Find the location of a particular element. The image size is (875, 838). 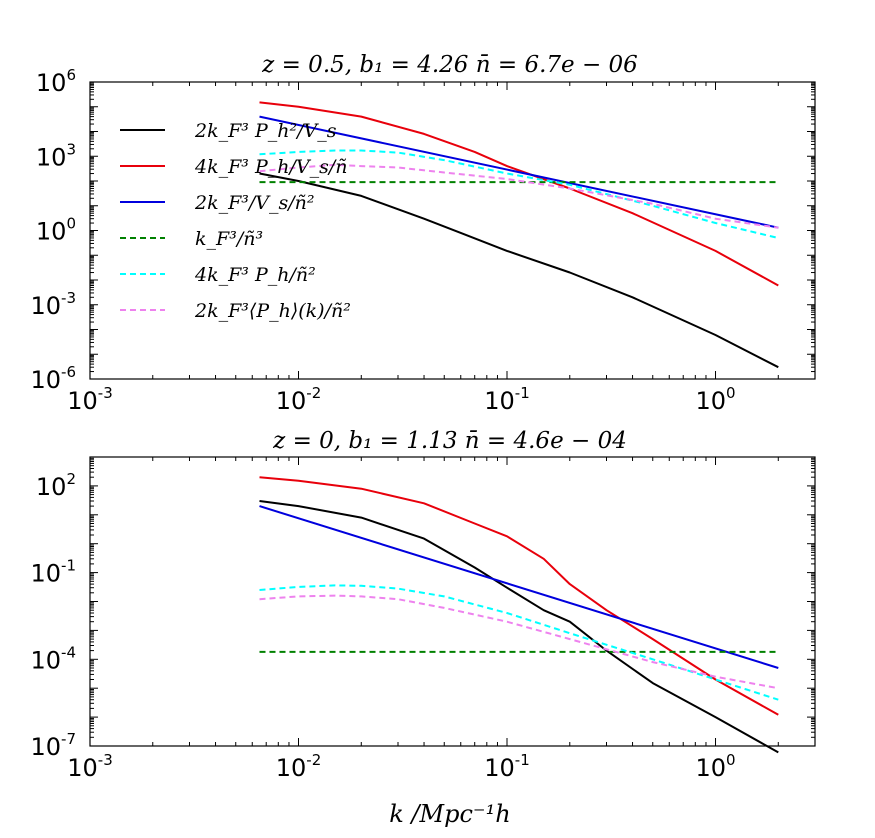

y-tick-label: 10⁻⁴ is located at coordinates (53, 658).